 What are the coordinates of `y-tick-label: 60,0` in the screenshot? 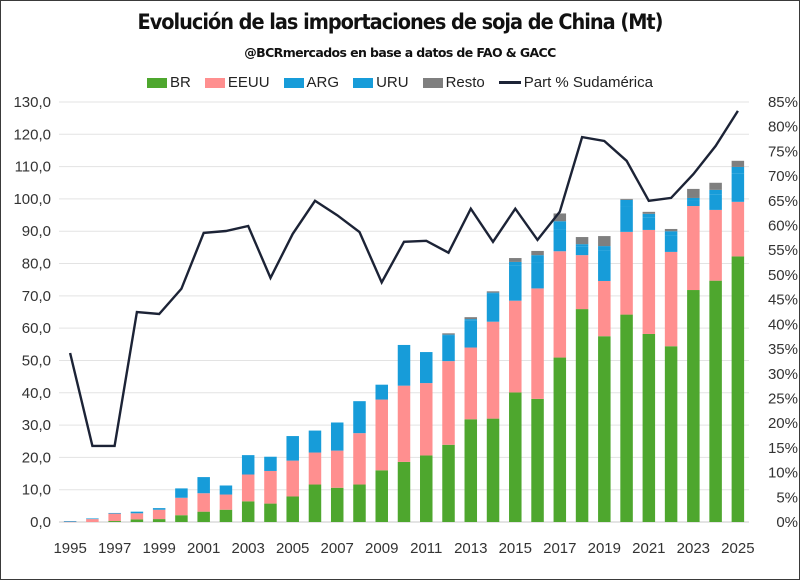 It's located at (36, 328).